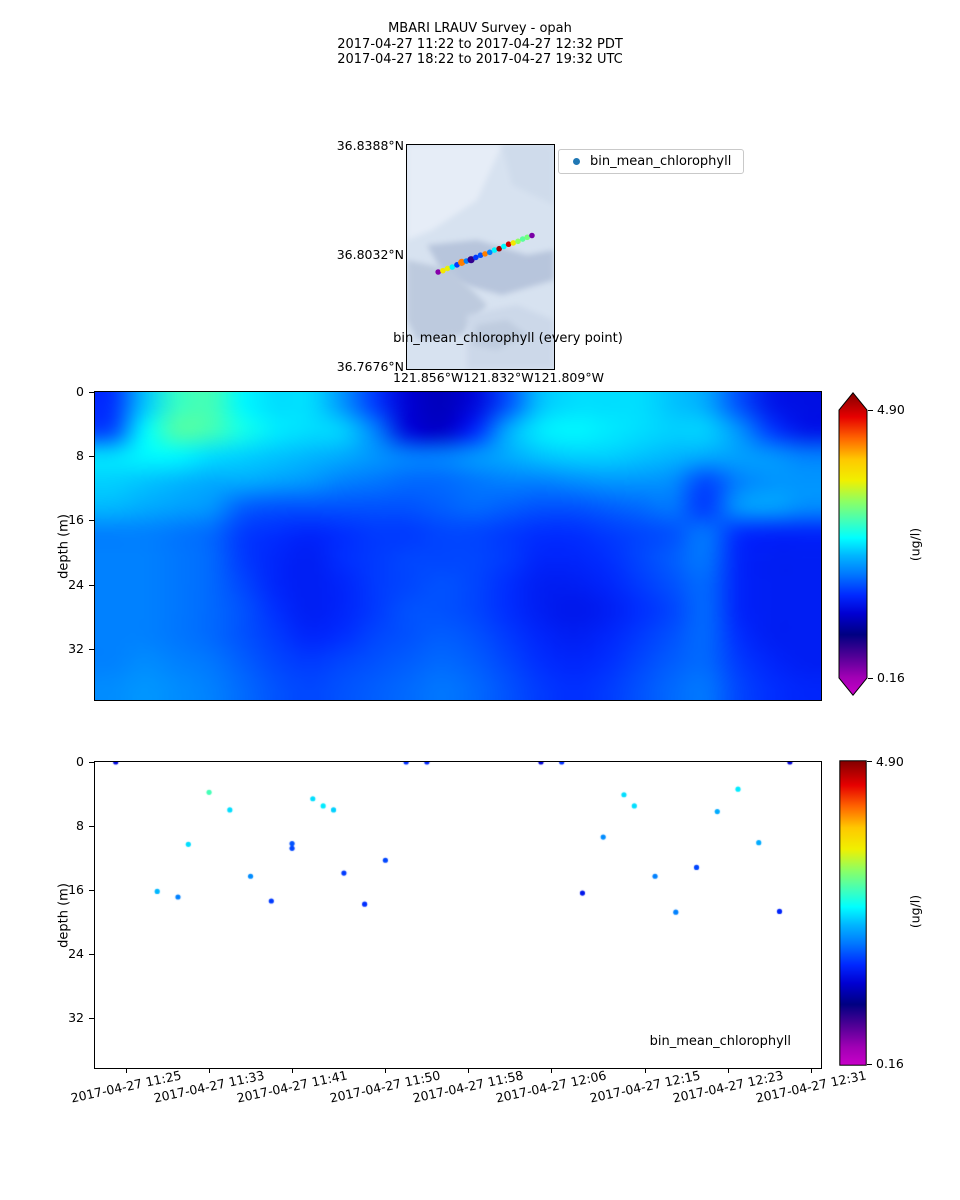 Image resolution: width=960 pixels, height=1200 pixels. I want to click on scatter-colorbar, so click(853, 913).